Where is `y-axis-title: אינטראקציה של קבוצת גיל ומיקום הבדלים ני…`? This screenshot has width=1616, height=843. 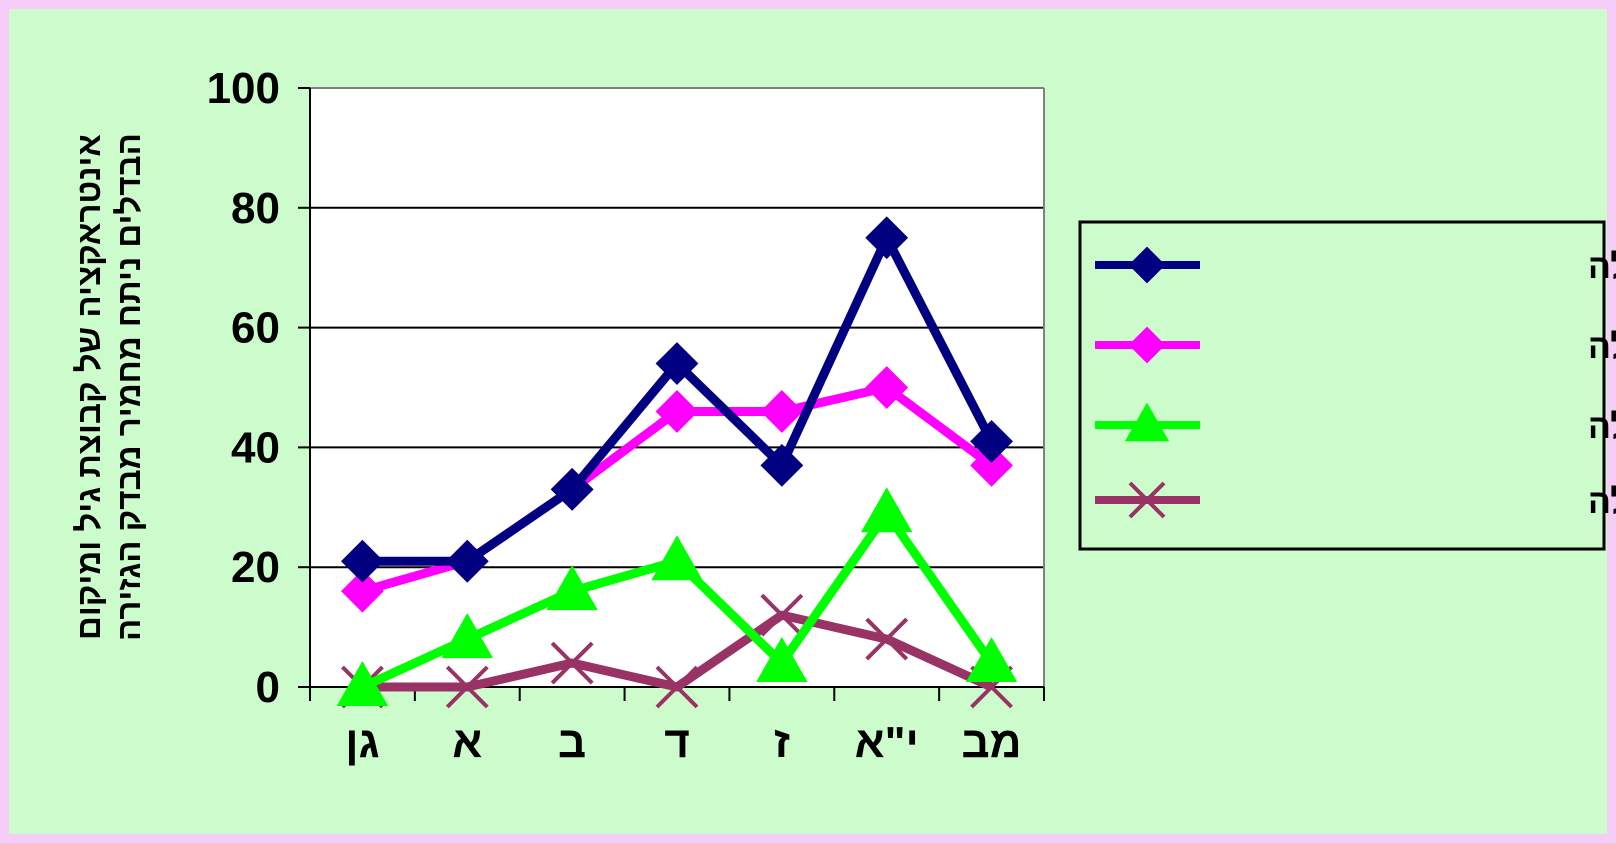
y-axis-title: אינטראקציה של קבוצת גיל ומיקום הבדלים ני… is located at coordinates (108, 387).